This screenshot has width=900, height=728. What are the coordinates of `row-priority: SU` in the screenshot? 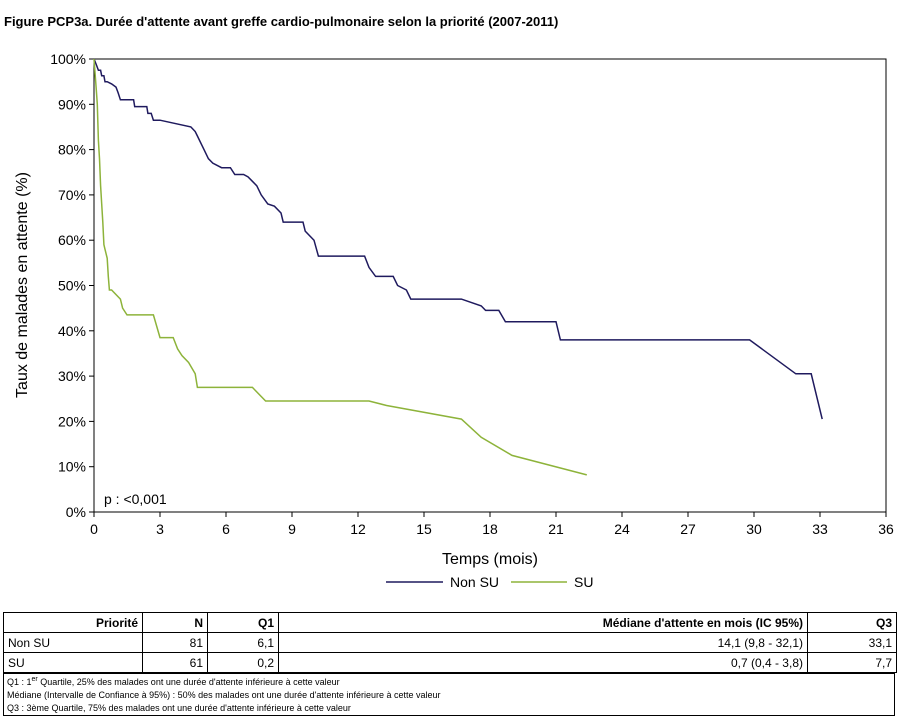 It's located at (73, 662).